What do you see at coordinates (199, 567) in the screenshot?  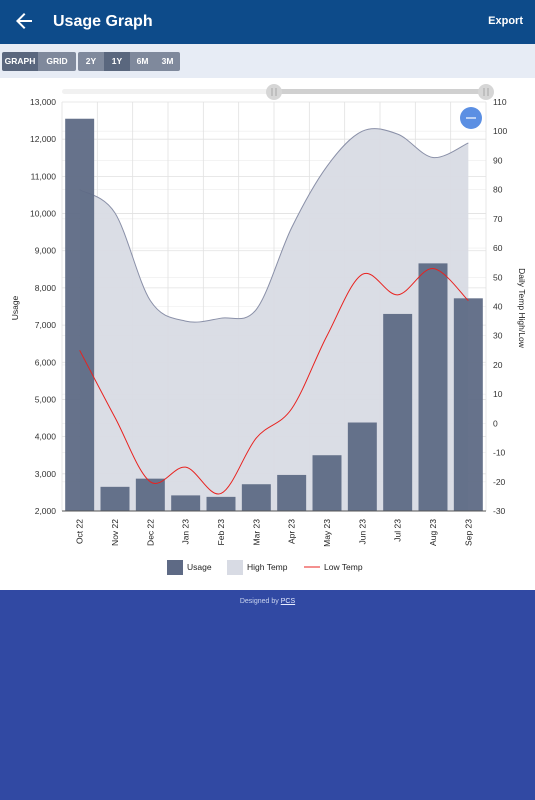 I see `legend-label-usage: Usage` at bounding box center [199, 567].